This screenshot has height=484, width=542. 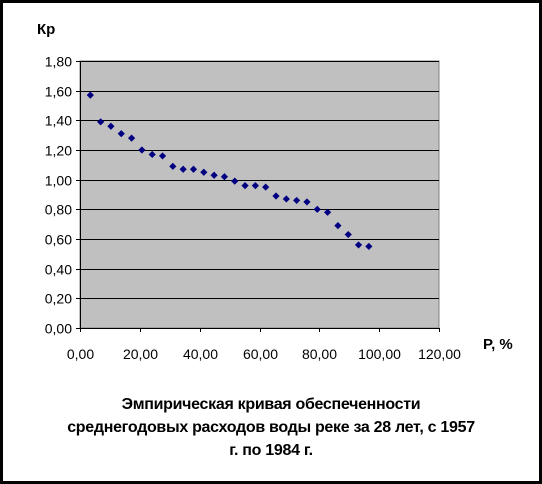 What do you see at coordinates (58, 299) in the screenshot?
I see `y-tick-label: 0,20` at bounding box center [58, 299].